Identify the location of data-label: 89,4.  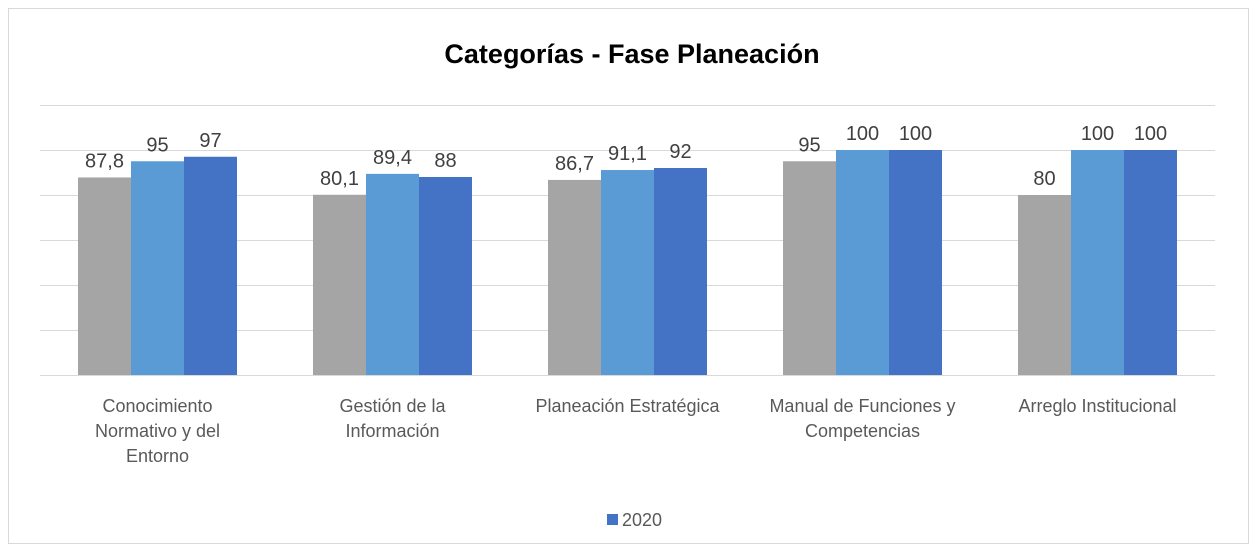
(392, 158).